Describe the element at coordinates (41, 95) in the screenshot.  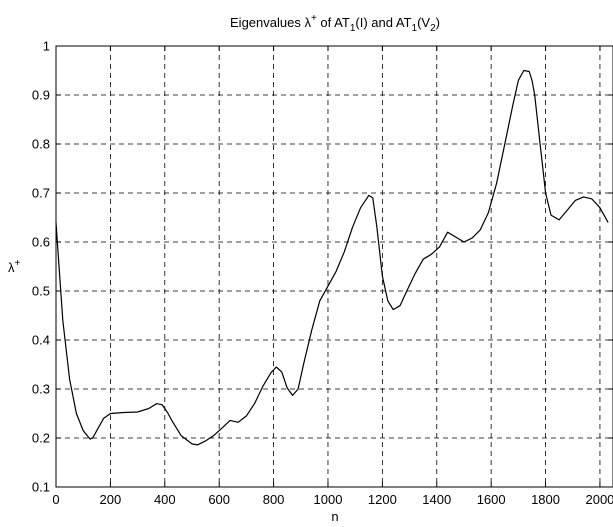
I see `y-tick-label: 0.9` at that location.